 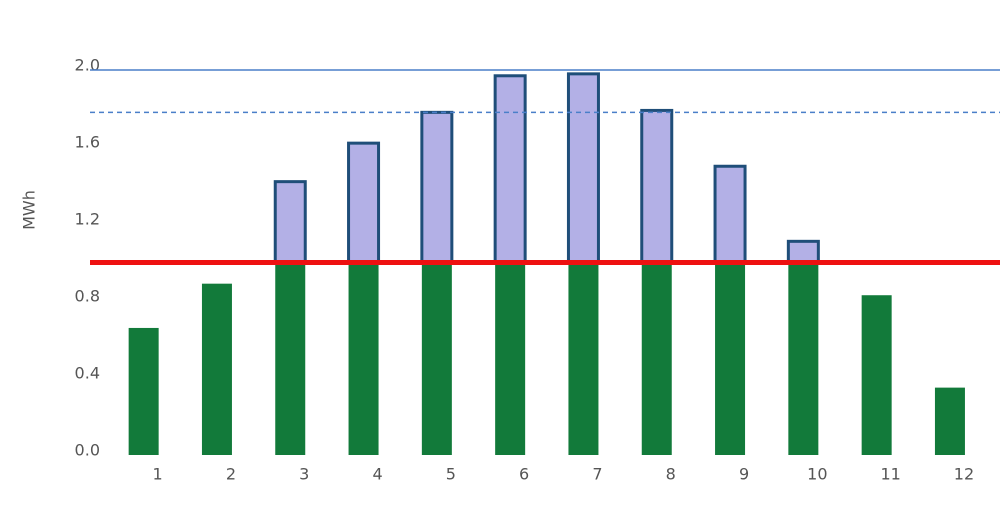 What do you see at coordinates (87, 450) in the screenshot?
I see `y-tick-label: 0.0` at bounding box center [87, 450].